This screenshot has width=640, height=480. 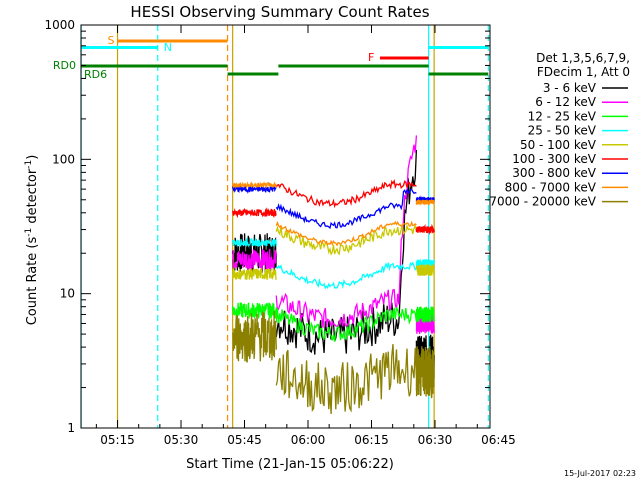 What do you see at coordinates (308, 440) in the screenshot?
I see `x-tick-label-3: 06:00` at bounding box center [308, 440].